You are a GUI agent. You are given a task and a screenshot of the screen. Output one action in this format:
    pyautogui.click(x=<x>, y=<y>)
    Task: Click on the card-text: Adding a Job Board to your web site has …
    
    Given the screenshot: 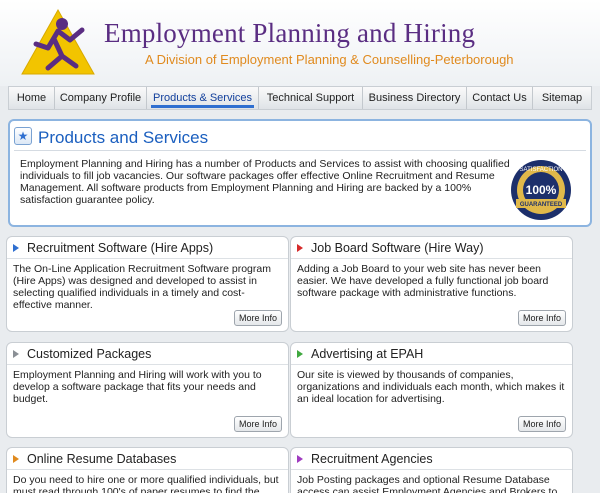 What is the action you would take?
    pyautogui.click(x=423, y=281)
    